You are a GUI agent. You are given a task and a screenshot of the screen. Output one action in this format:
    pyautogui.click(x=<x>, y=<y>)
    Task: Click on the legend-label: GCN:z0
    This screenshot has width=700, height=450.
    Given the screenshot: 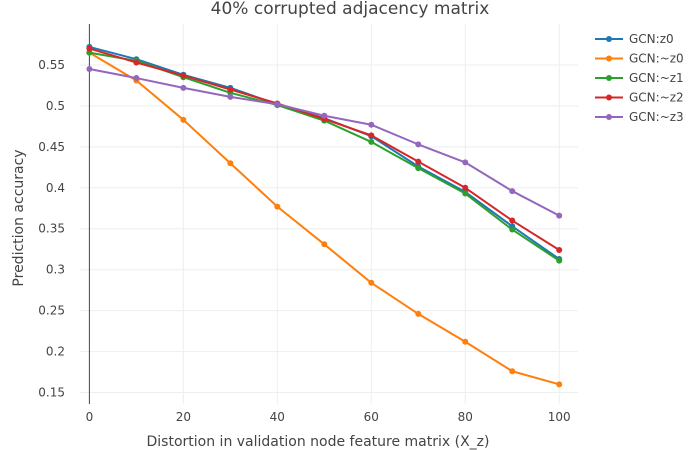 What is the action you would take?
    pyautogui.click(x=651, y=39)
    